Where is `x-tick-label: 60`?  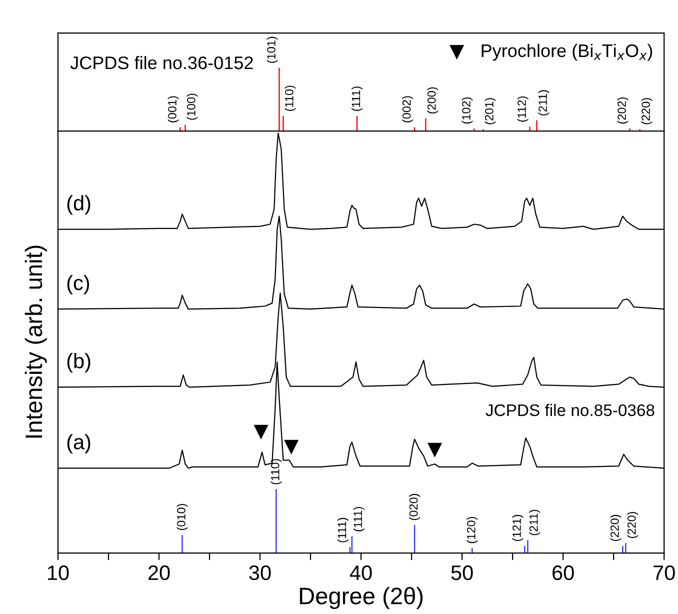
x-tick-label: 60 is located at coordinates (563, 572).